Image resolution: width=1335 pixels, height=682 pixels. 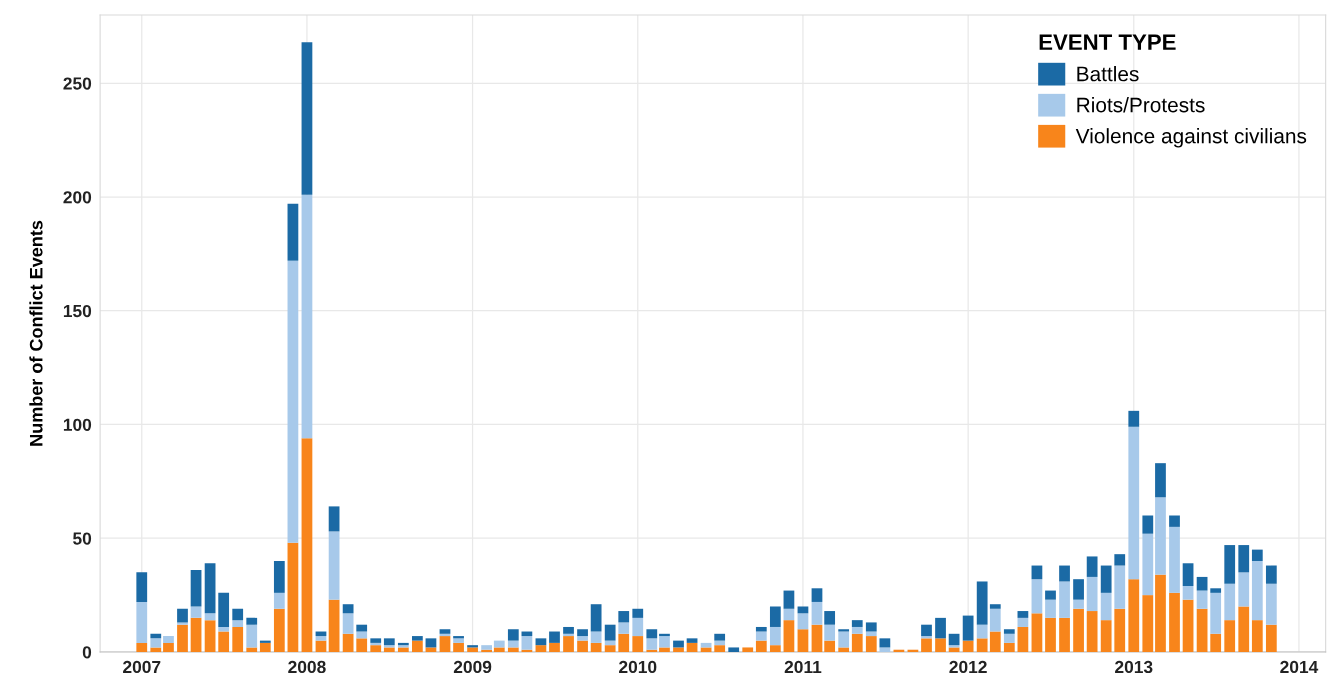 What do you see at coordinates (1141, 105) in the screenshot?
I see `legend-label: Riots/Protests` at bounding box center [1141, 105].